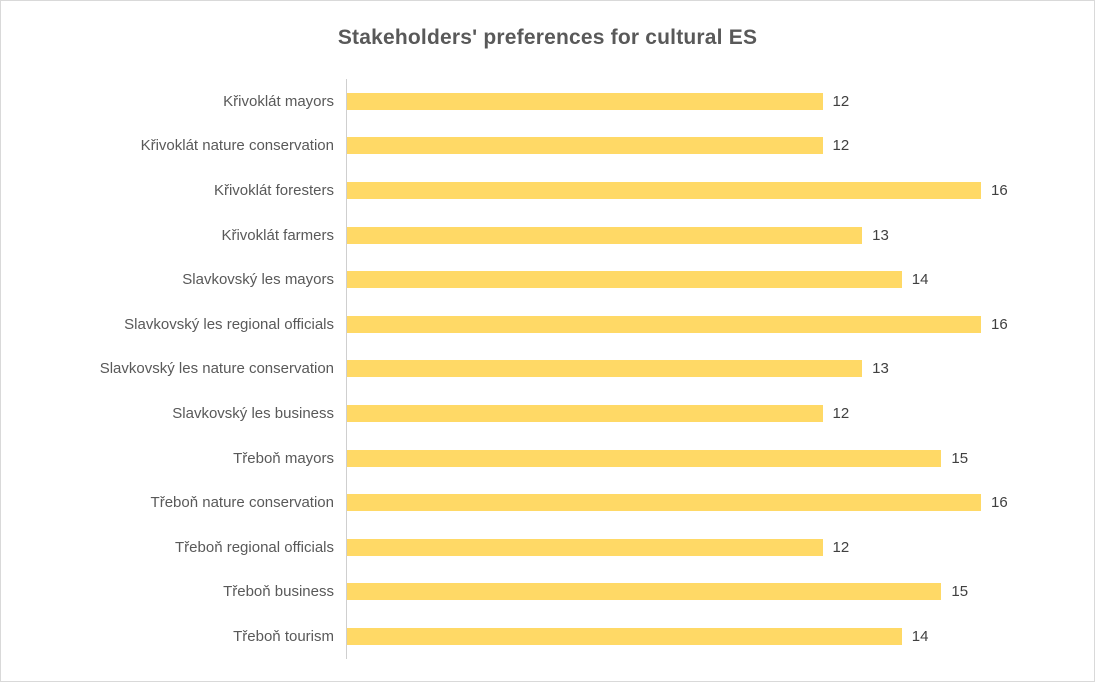 The image size is (1095, 682). What do you see at coordinates (278, 592) in the screenshot?
I see `category-label: Třeboň business` at bounding box center [278, 592].